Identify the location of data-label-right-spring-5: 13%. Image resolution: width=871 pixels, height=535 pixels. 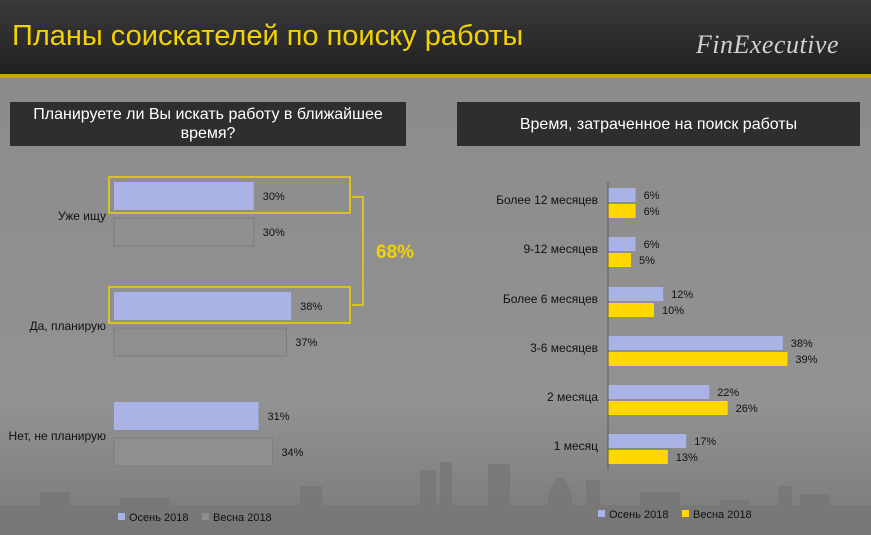
(687, 458).